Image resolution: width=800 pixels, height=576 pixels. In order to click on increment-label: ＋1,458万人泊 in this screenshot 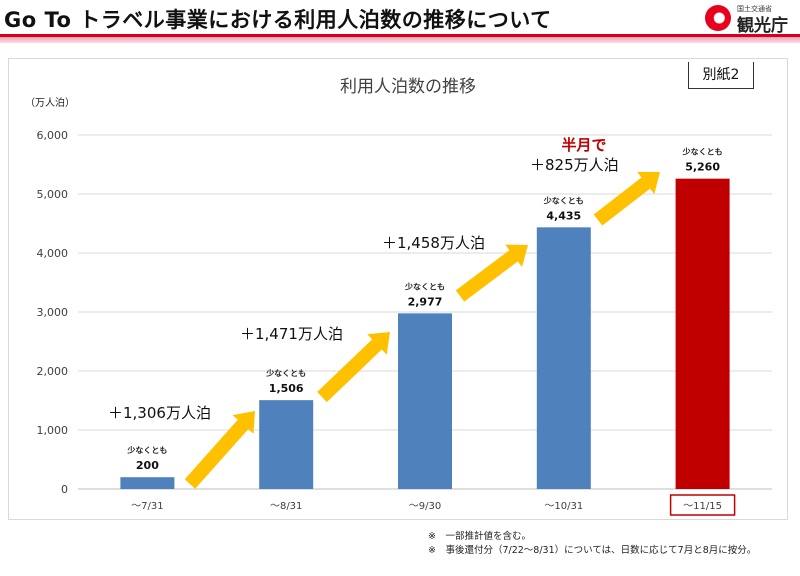, I will do `click(433, 243)`.